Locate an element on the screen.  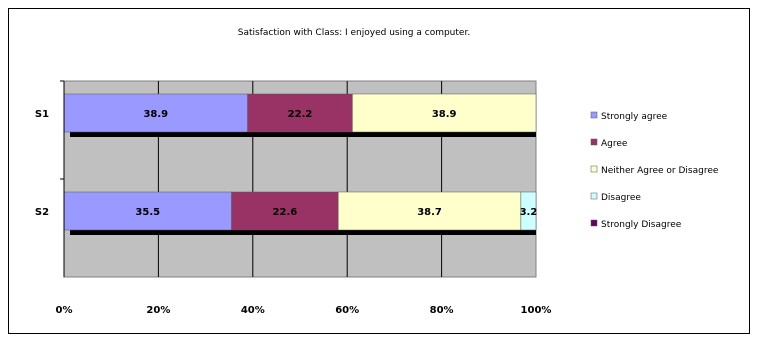
data-label: 22.6 is located at coordinates (285, 212).